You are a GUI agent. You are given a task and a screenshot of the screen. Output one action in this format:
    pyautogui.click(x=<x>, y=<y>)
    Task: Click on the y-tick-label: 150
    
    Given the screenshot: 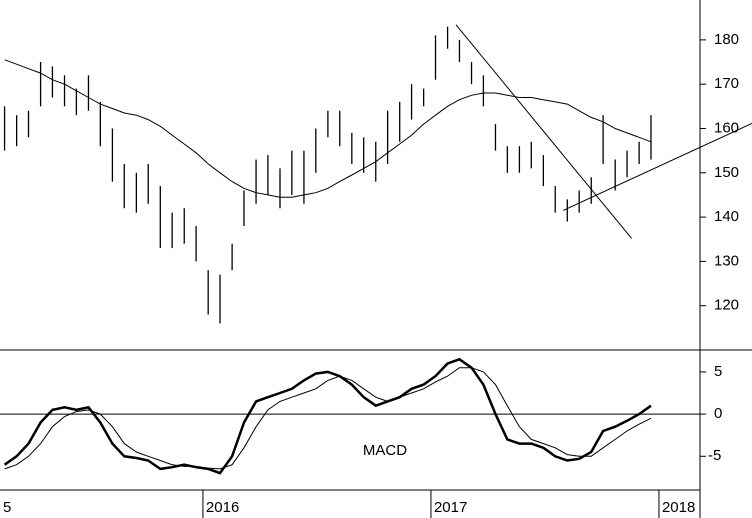 What is the action you would take?
    pyautogui.click(x=726, y=172)
    